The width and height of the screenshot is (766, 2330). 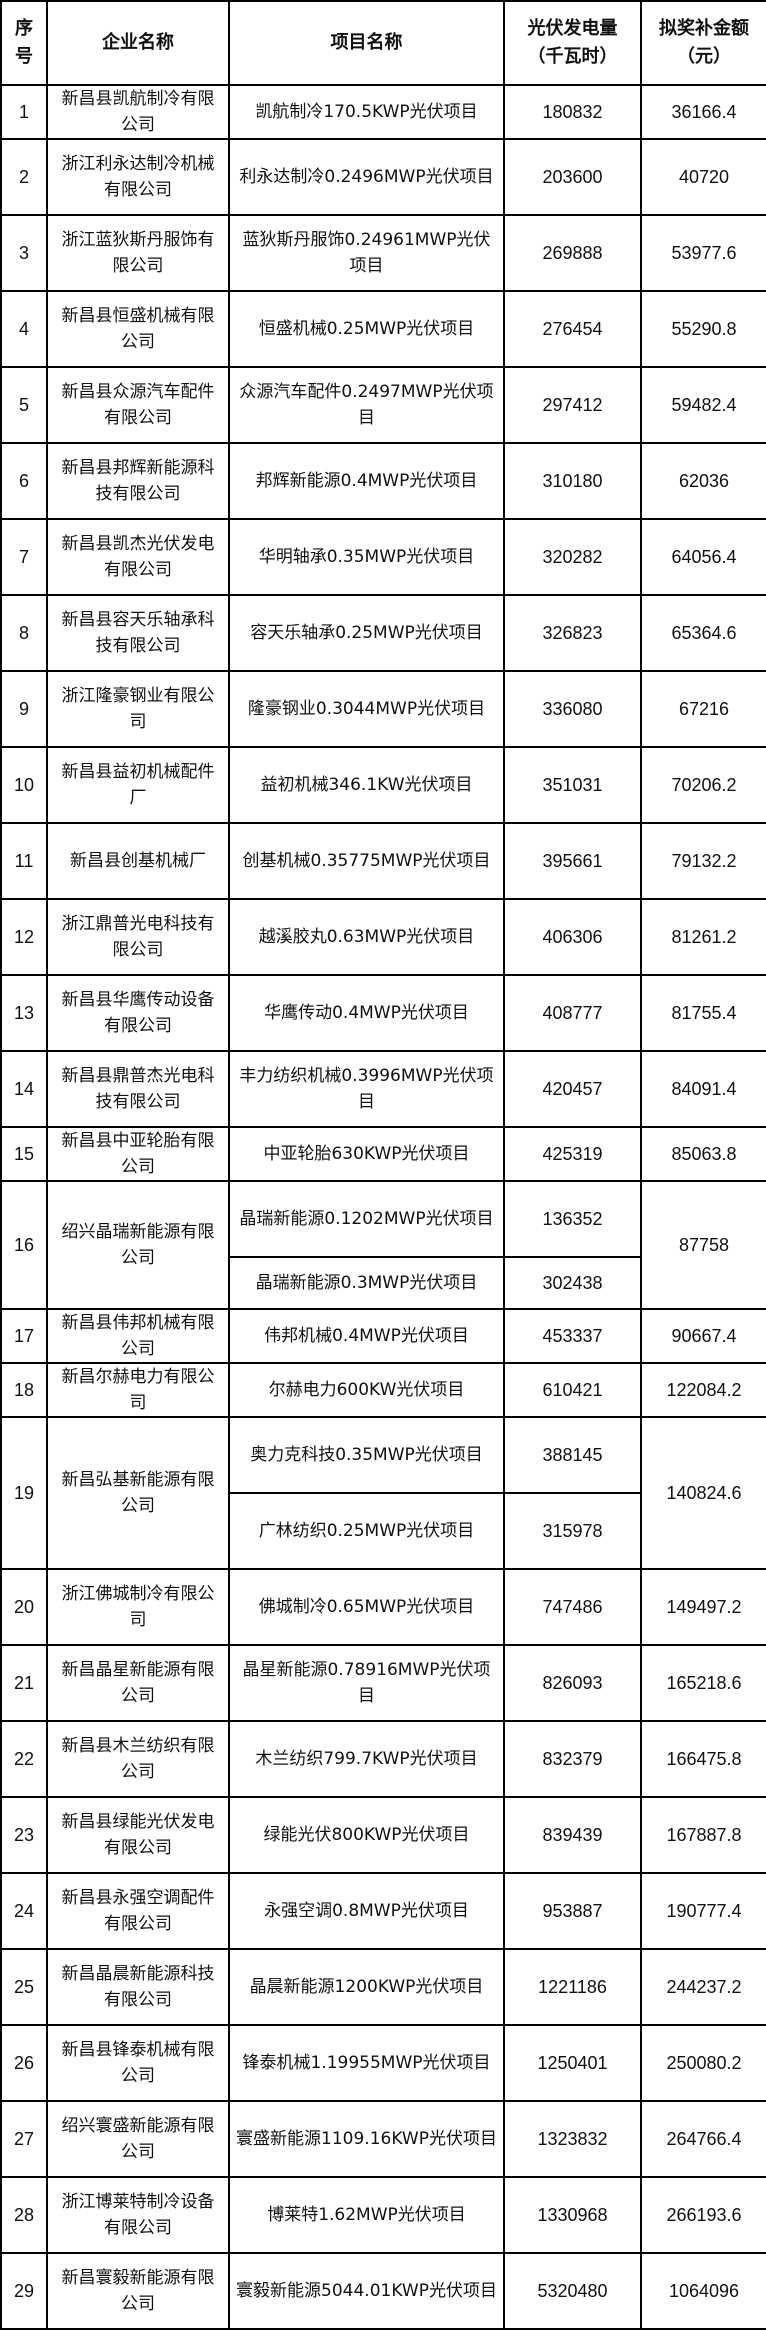 What do you see at coordinates (24, 43) in the screenshot?
I see `header-no: 序号` at bounding box center [24, 43].